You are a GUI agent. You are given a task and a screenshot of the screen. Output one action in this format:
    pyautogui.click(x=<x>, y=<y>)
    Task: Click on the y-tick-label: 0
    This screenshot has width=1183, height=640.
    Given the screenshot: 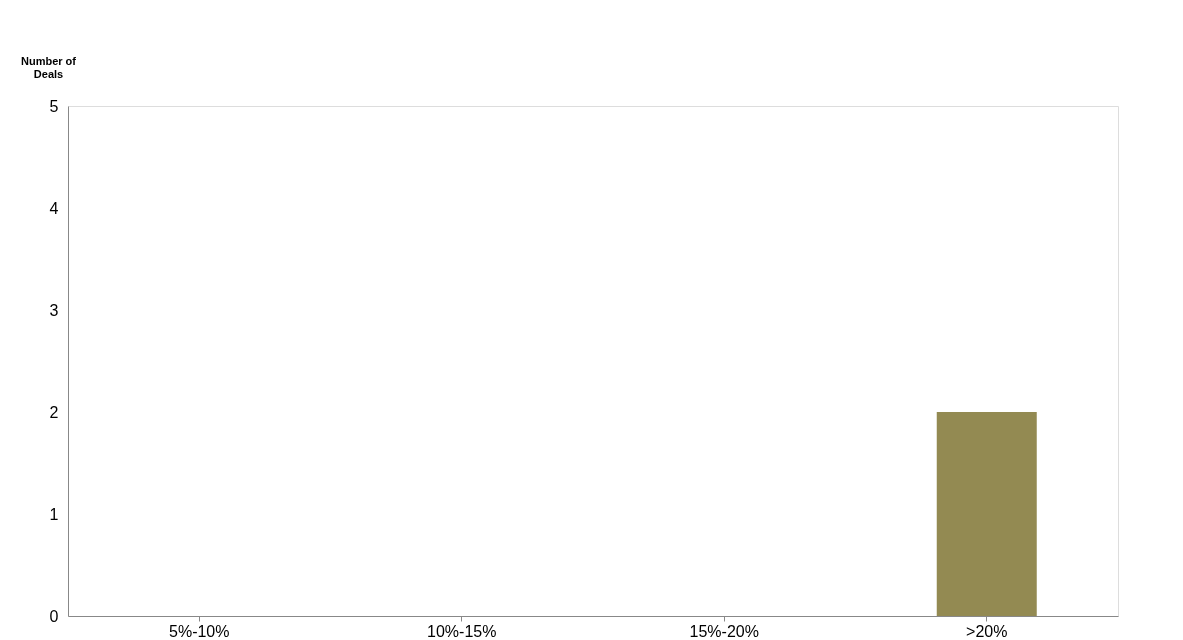 What is the action you would take?
    pyautogui.click(x=54, y=616)
    